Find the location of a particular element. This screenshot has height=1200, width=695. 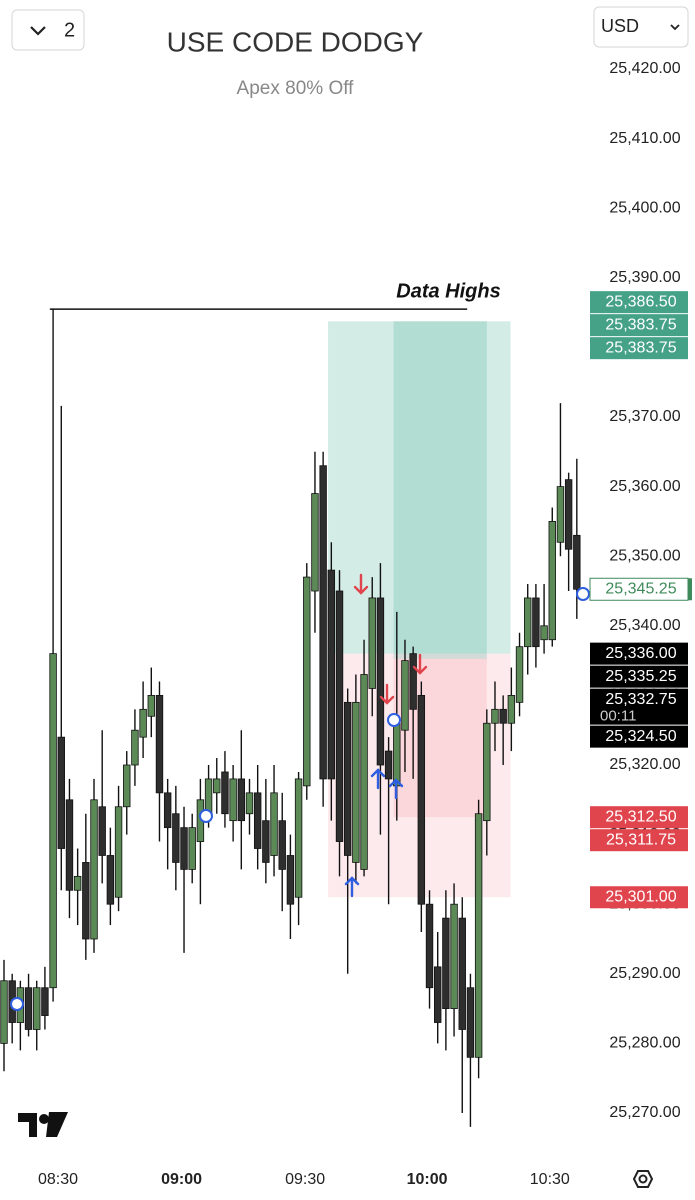

price-badge-label: 25,332.75 is located at coordinates (640, 699).